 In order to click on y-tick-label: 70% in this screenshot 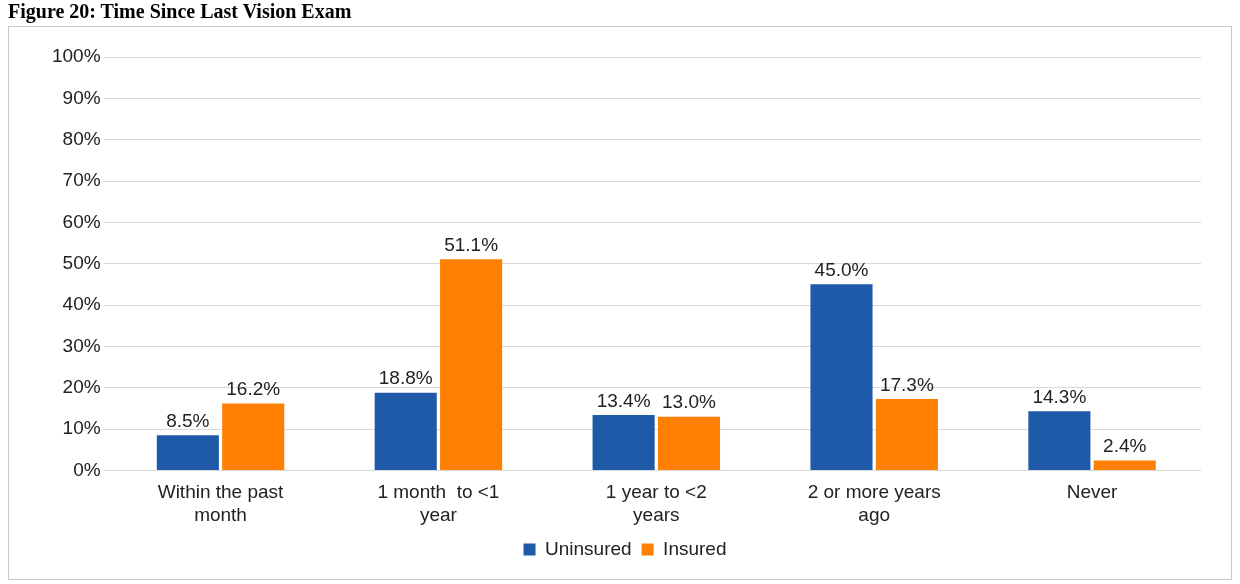, I will do `click(81, 180)`.